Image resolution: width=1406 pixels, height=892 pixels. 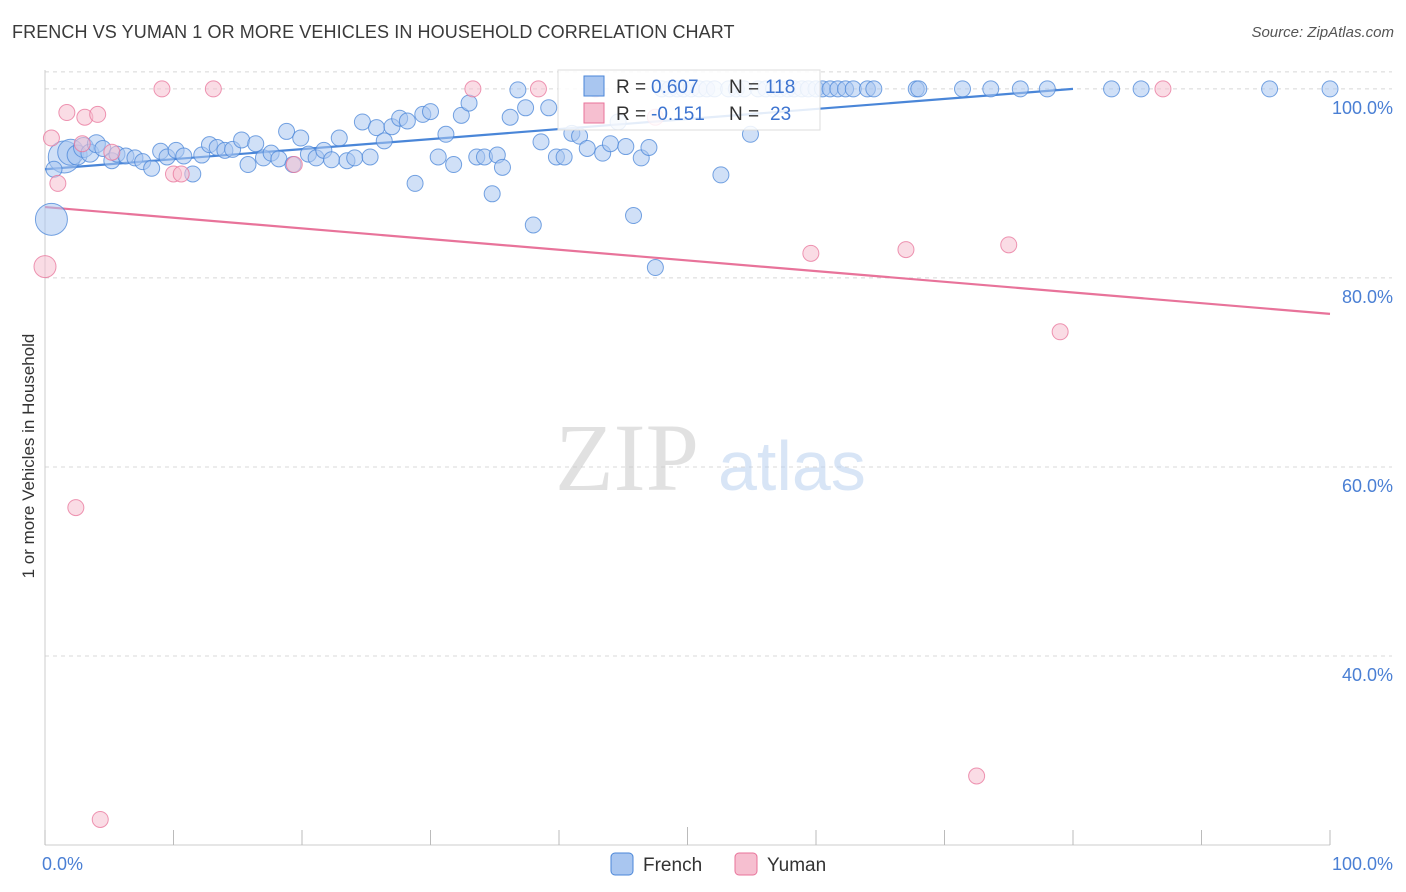 What do you see at coordinates (627, 457) in the screenshot?
I see `watermark-zip: ZIP` at bounding box center [627, 457].